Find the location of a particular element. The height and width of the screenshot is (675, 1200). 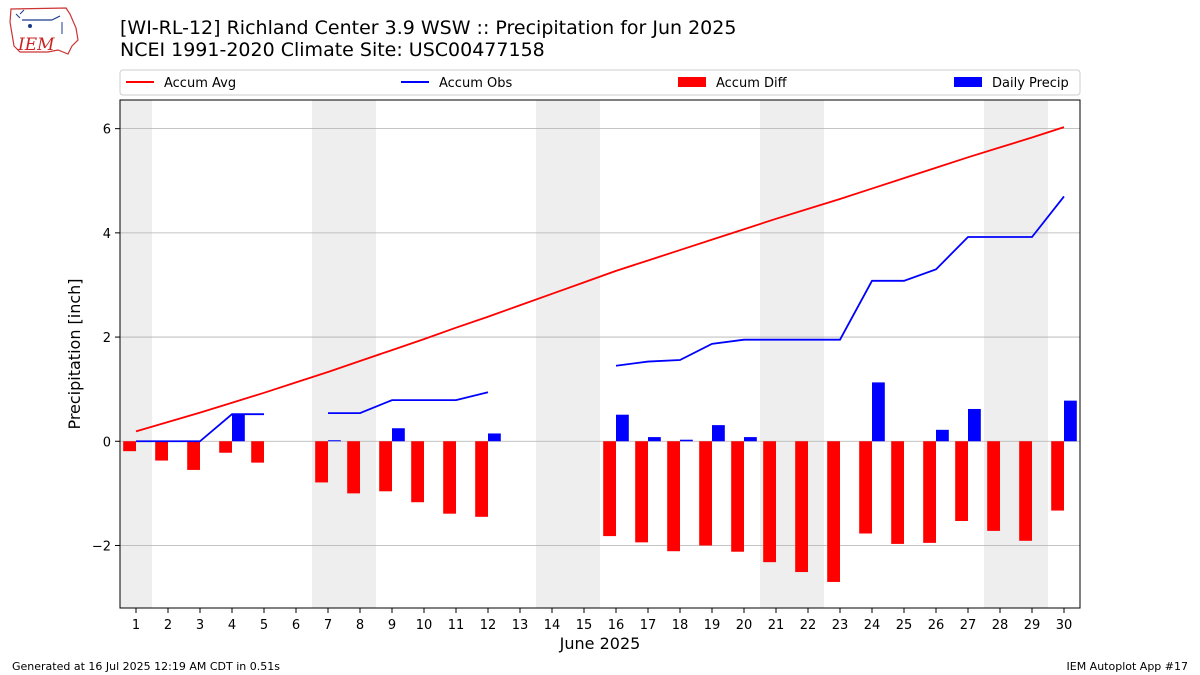

x-tick-label: 15 is located at coordinates (584, 625).